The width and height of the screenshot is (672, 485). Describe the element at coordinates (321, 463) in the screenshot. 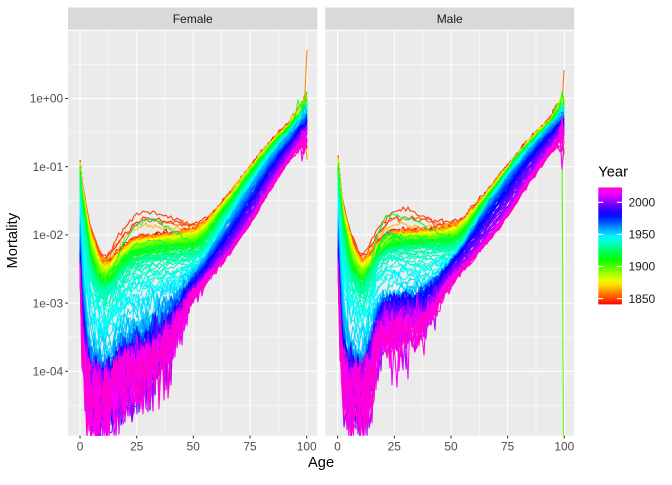

I see `svg-text: Age` at that location.